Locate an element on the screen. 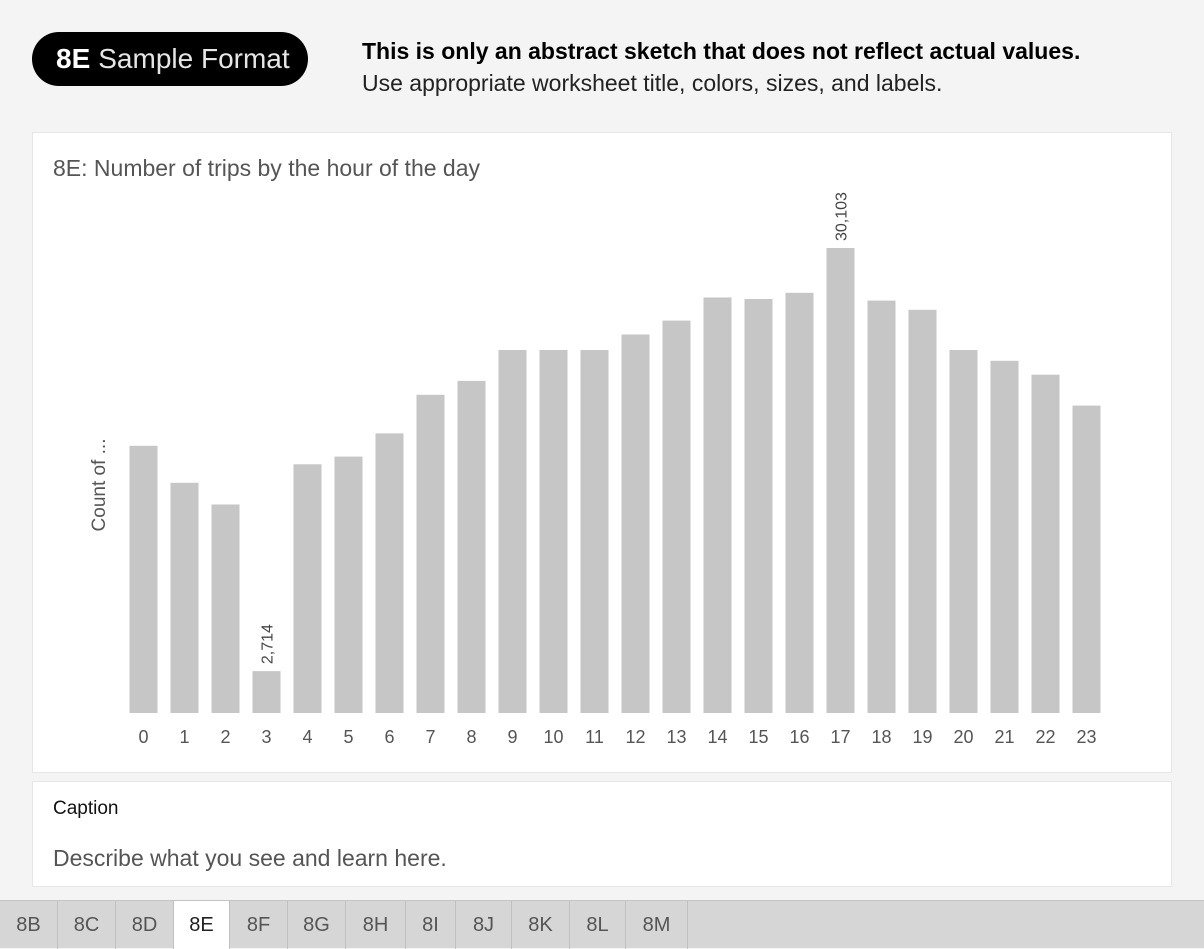 The image size is (1204, 949). x-tick-label: 3 is located at coordinates (266, 737).